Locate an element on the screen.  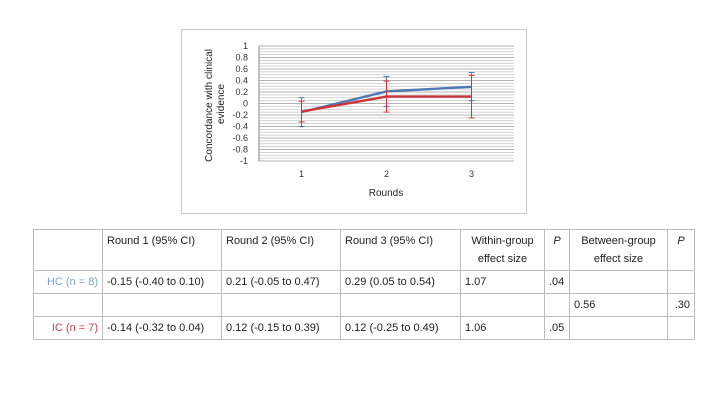
hc-round2: 0.21 (-0.05 to 0.47) is located at coordinates (281, 282).